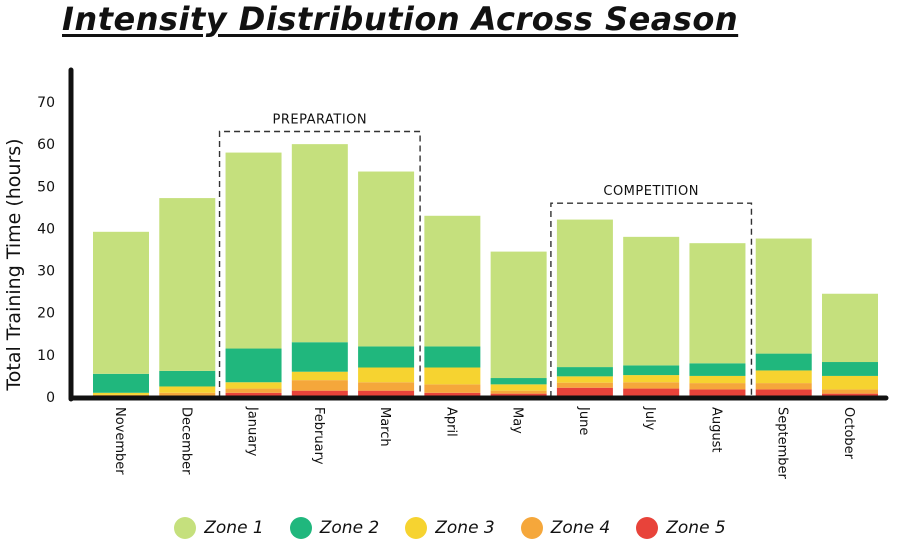  I want to click on y-tick-50: 50, so click(46, 187).